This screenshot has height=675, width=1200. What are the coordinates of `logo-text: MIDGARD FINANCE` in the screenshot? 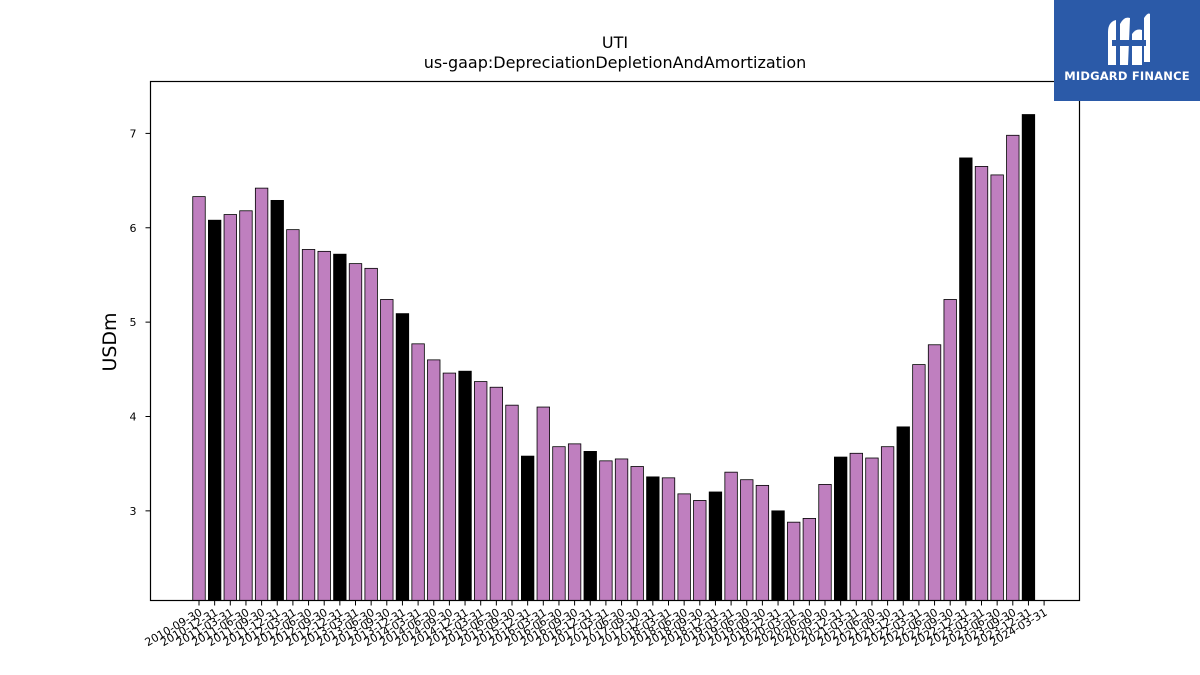 It's located at (1127, 76).